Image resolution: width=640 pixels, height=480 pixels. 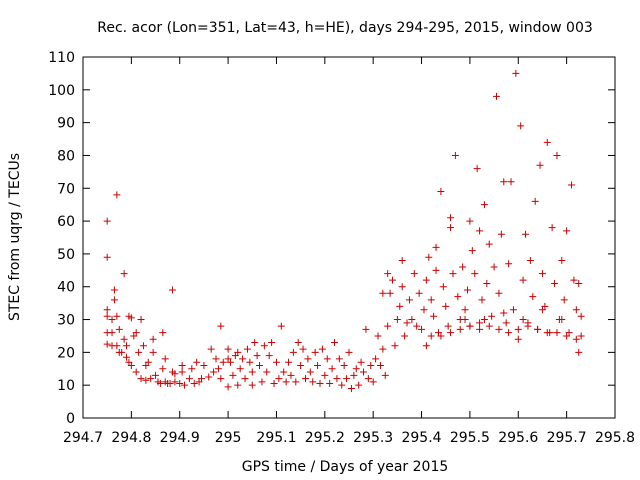 What do you see at coordinates (180, 438) in the screenshot?
I see `x-tick-label: 294.9` at bounding box center [180, 438].